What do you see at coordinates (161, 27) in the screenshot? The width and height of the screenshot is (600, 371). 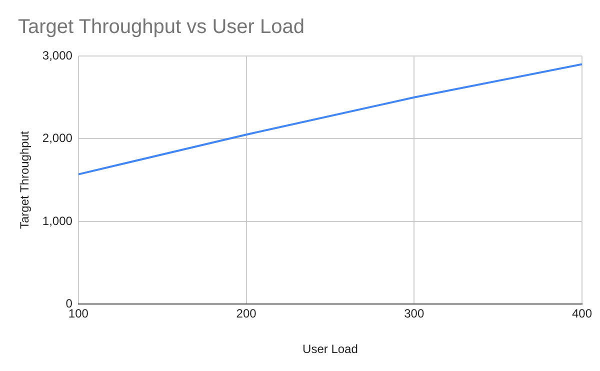 I see `chart-title: Target Throughput vs User Load` at bounding box center [161, 27].